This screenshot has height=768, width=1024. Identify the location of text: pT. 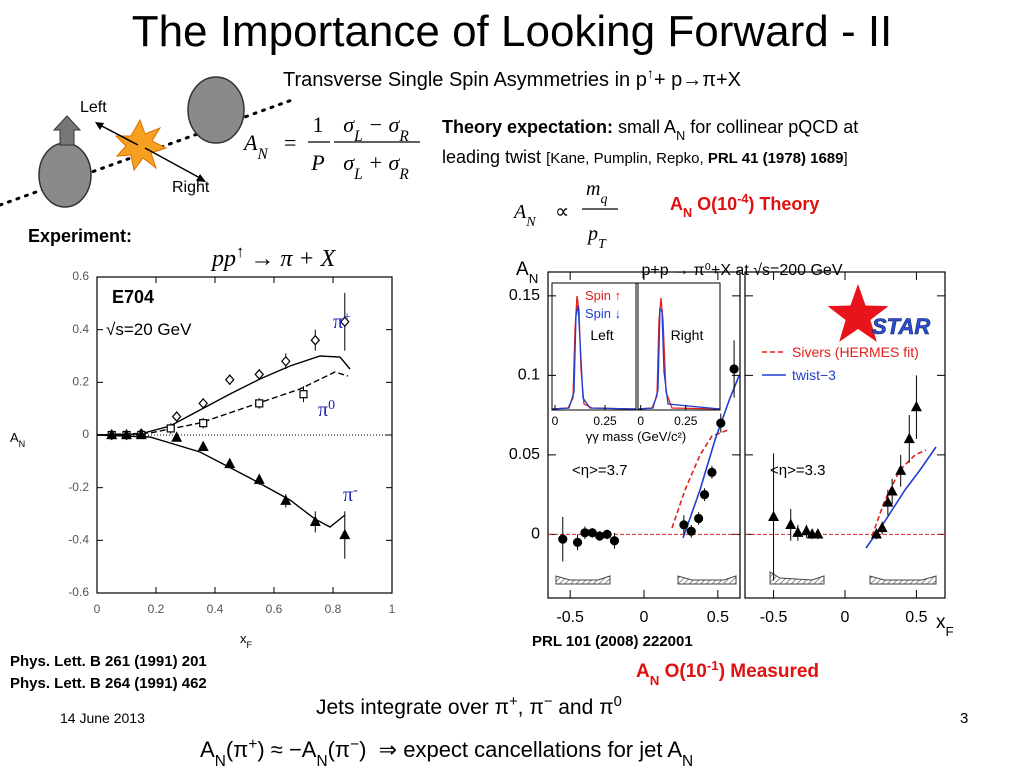
(596, 237).